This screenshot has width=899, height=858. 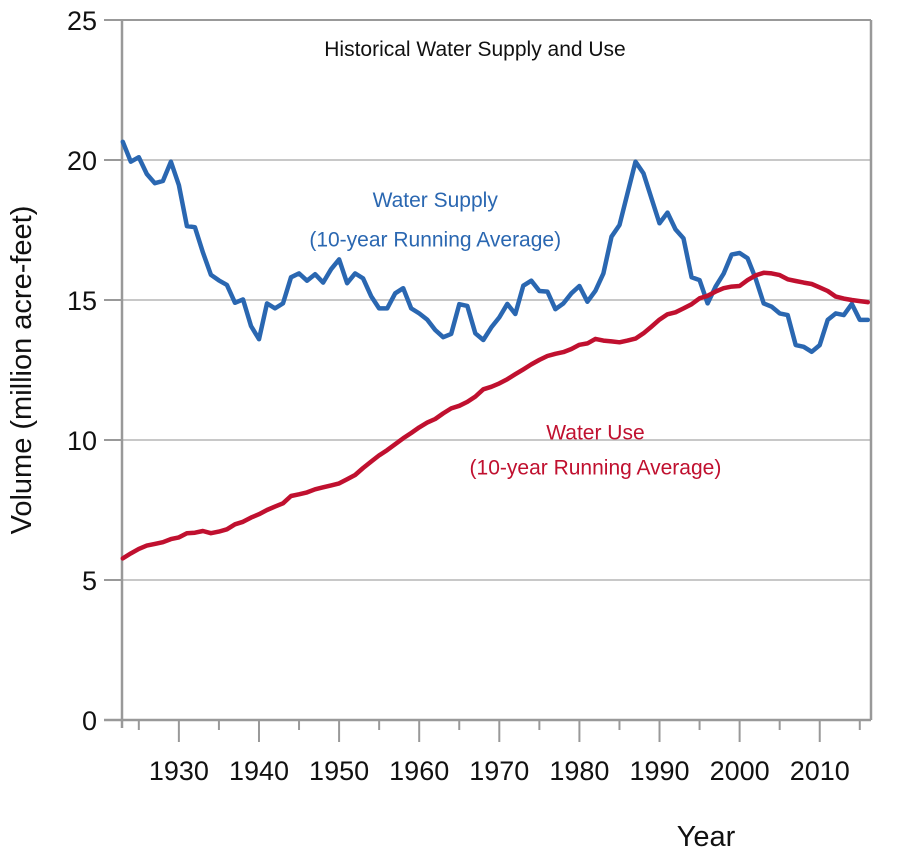 I want to click on y-tick-label: 20, so click(x=82, y=161).